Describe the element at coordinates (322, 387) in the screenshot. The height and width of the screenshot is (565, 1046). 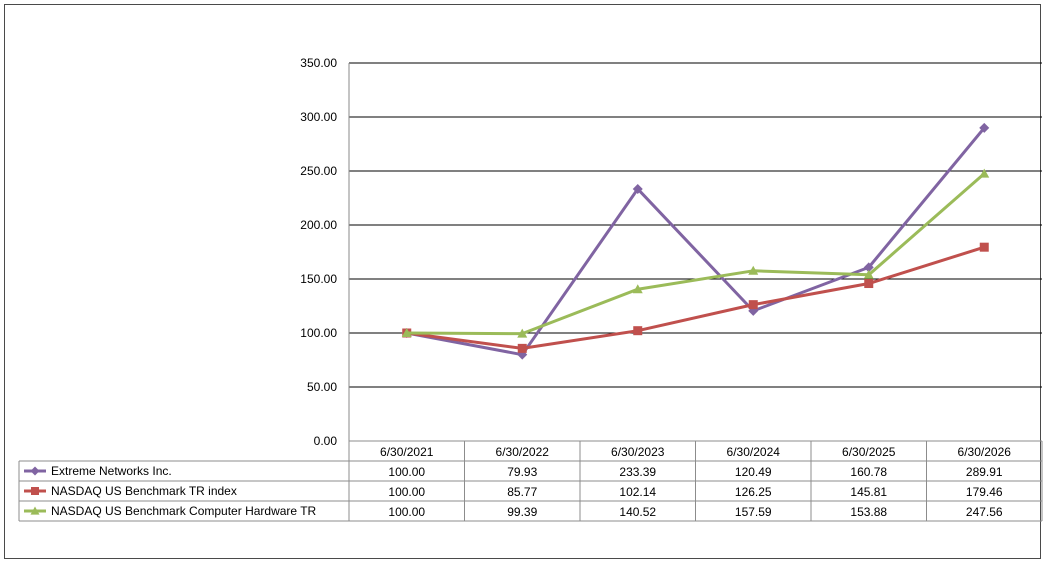
I see `y-tick-label: 50.00` at that location.